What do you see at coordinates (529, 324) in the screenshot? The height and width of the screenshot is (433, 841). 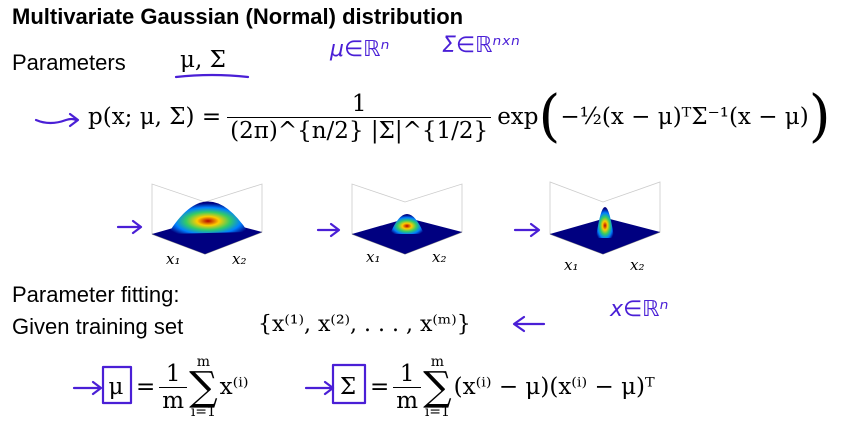 I see `arrow-training-set` at bounding box center [529, 324].